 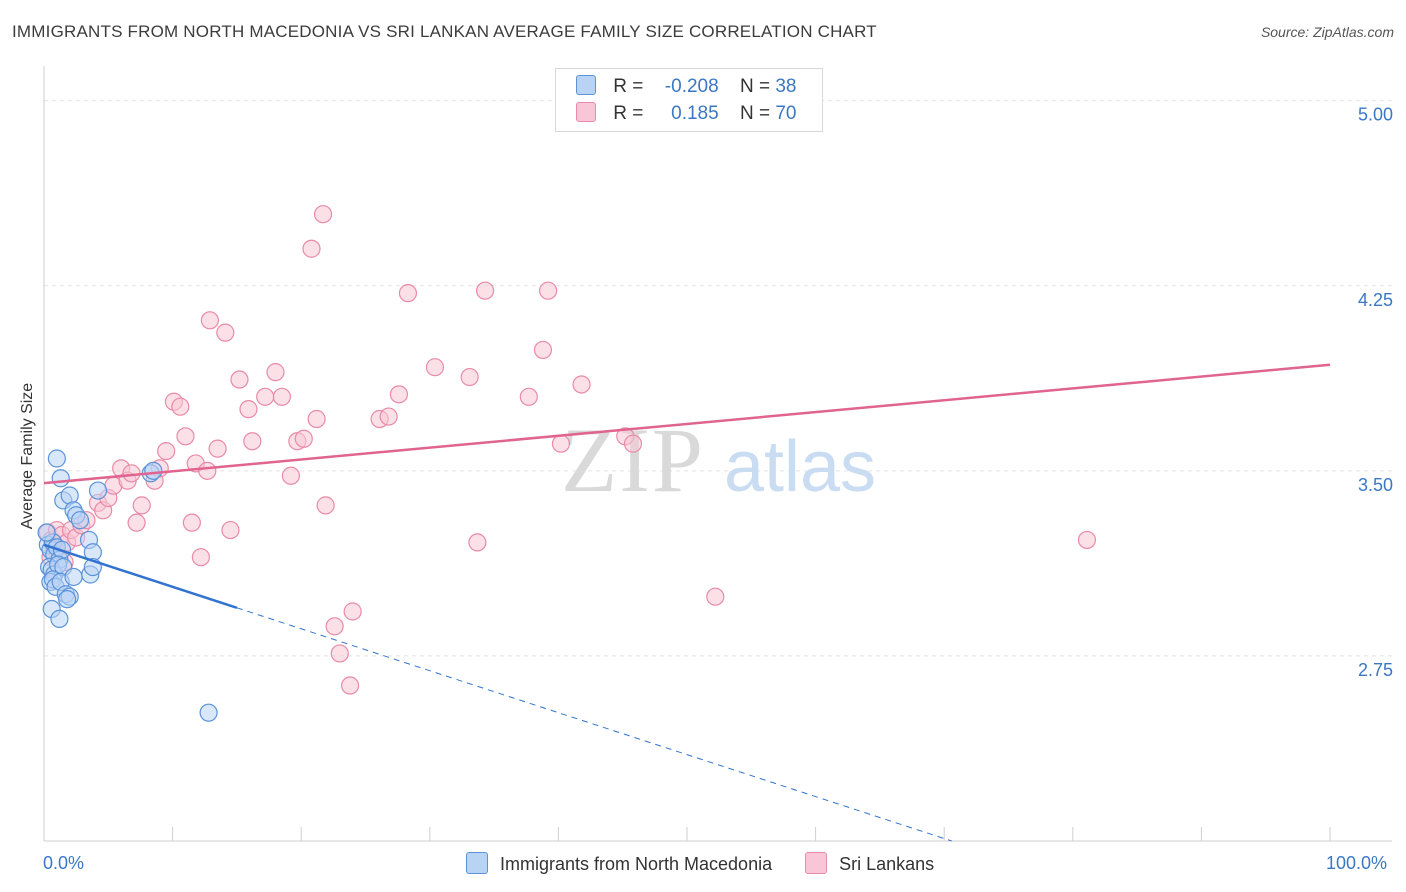 I want to click on north-macedonia-points, so click(x=127, y=585).